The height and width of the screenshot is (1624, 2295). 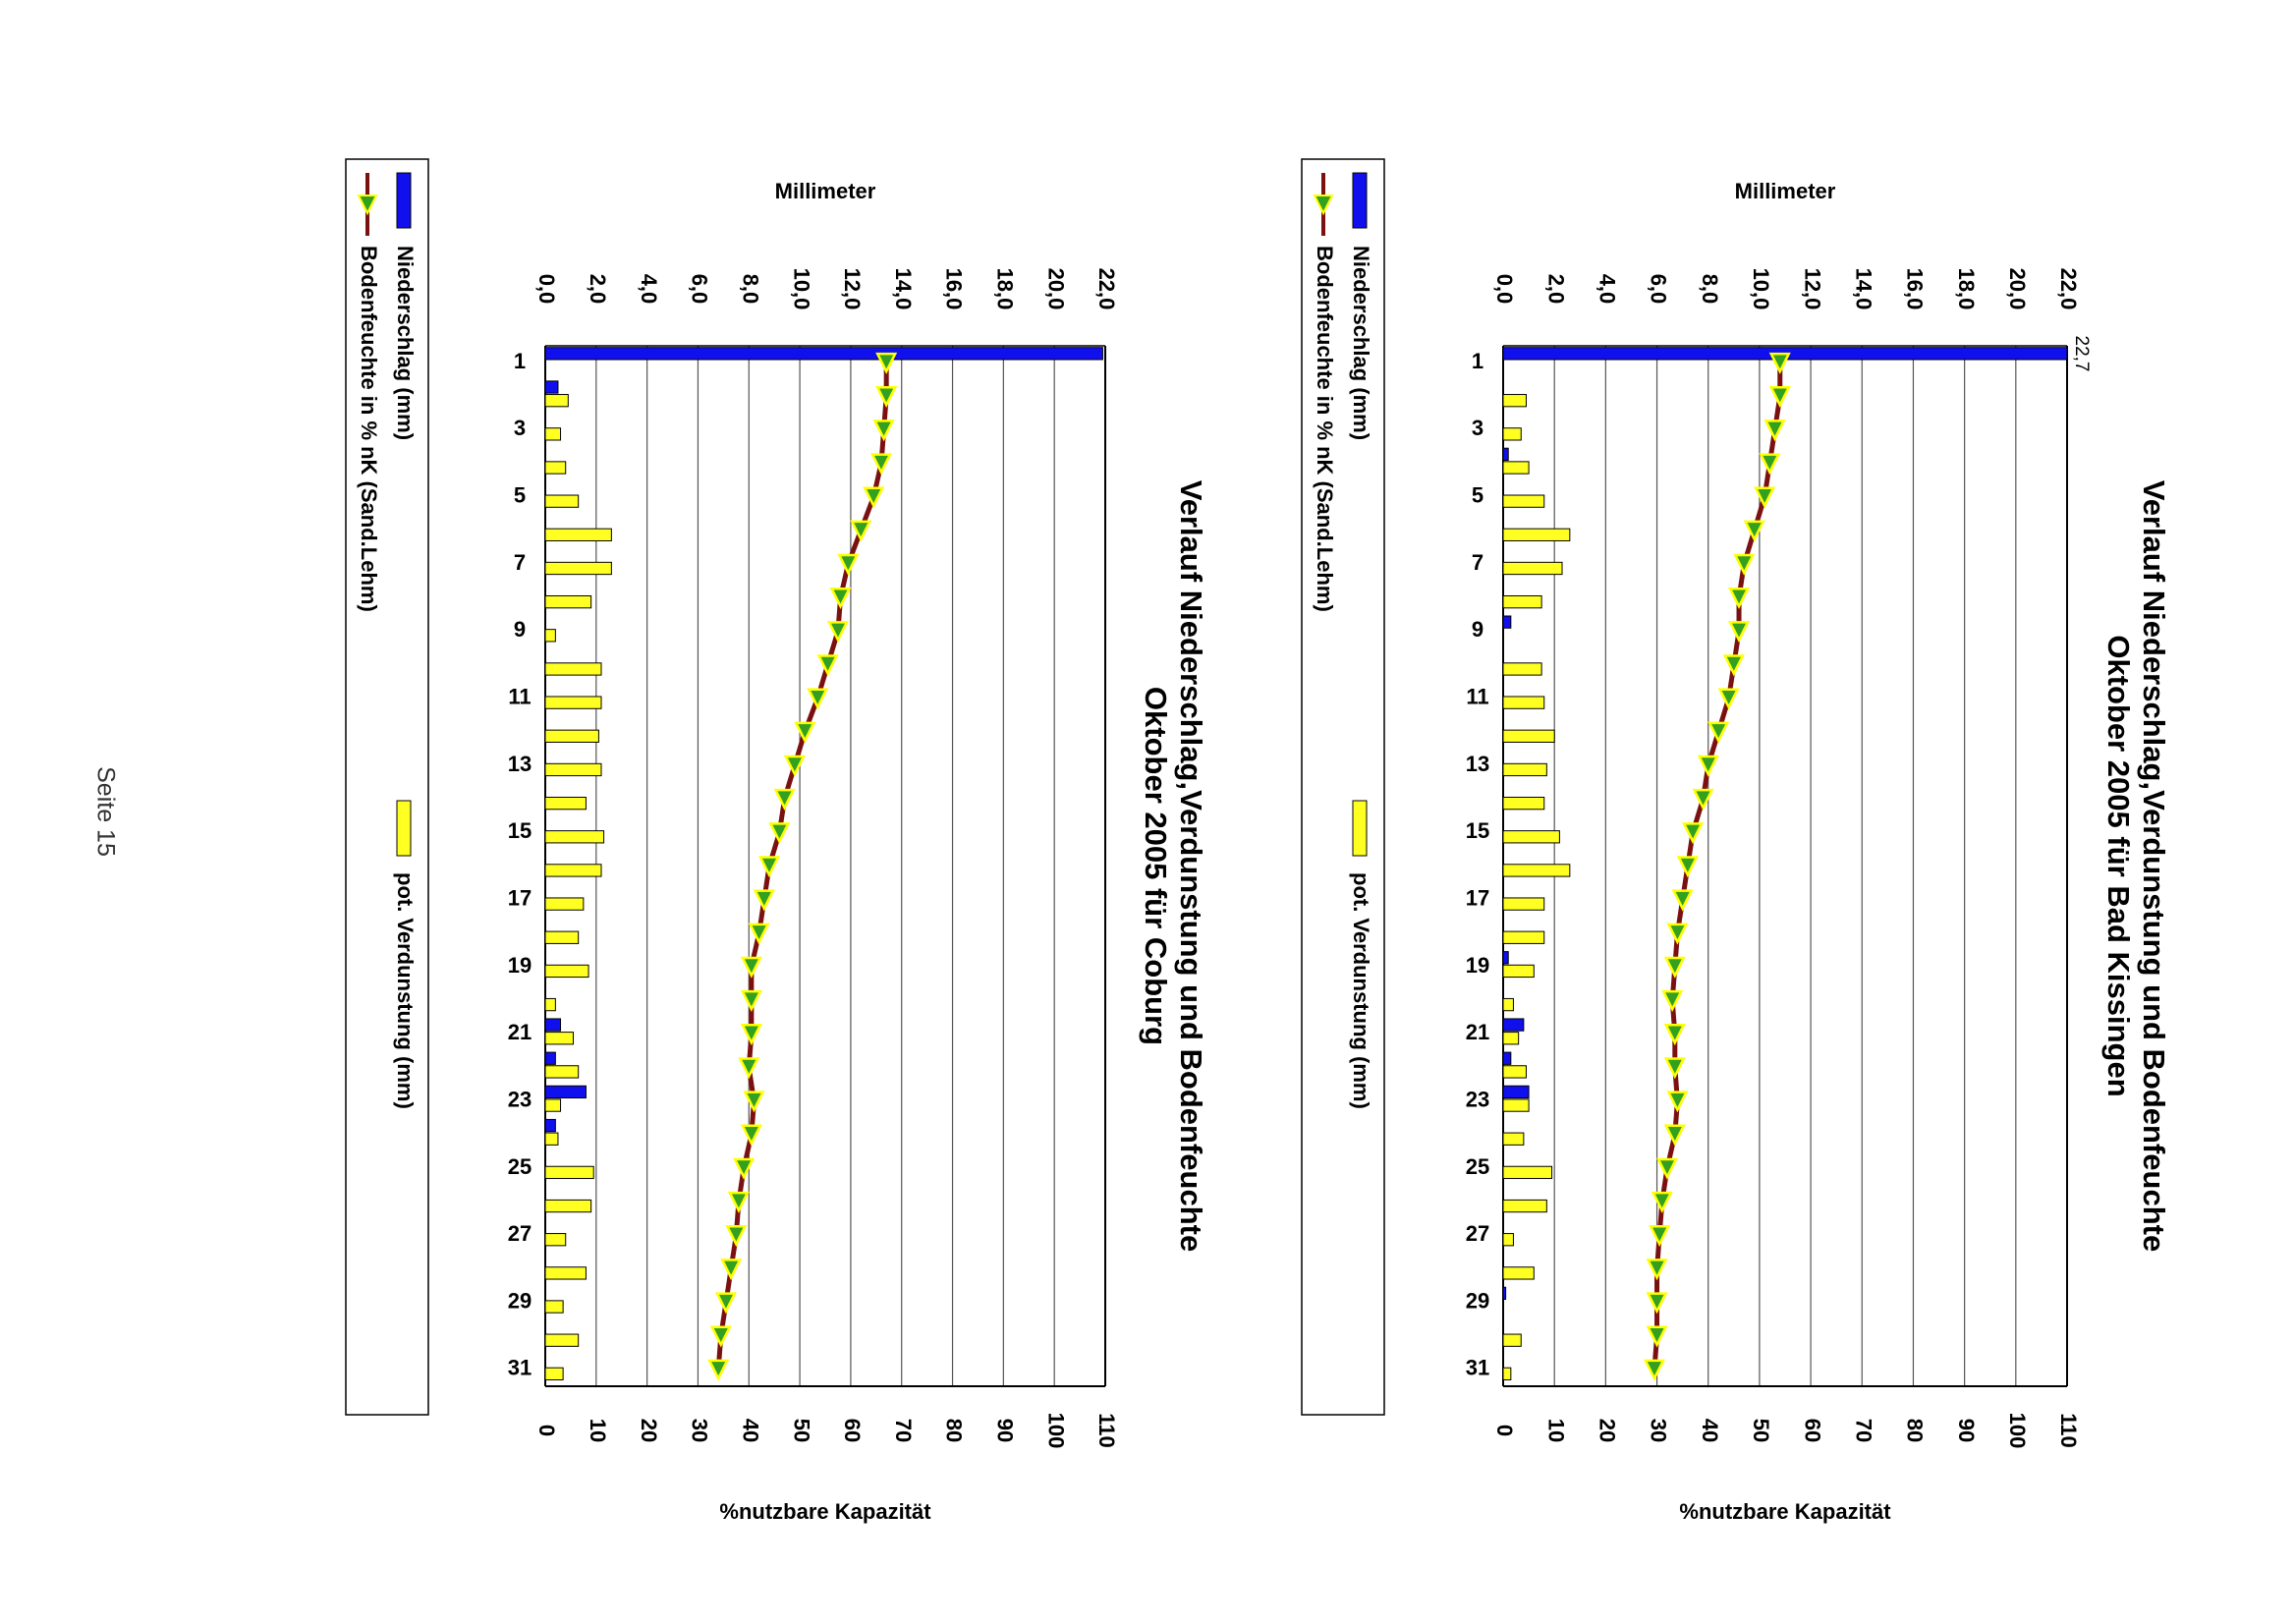 What do you see at coordinates (1478, 361) in the screenshot?
I see `day-tick: 1` at bounding box center [1478, 361].